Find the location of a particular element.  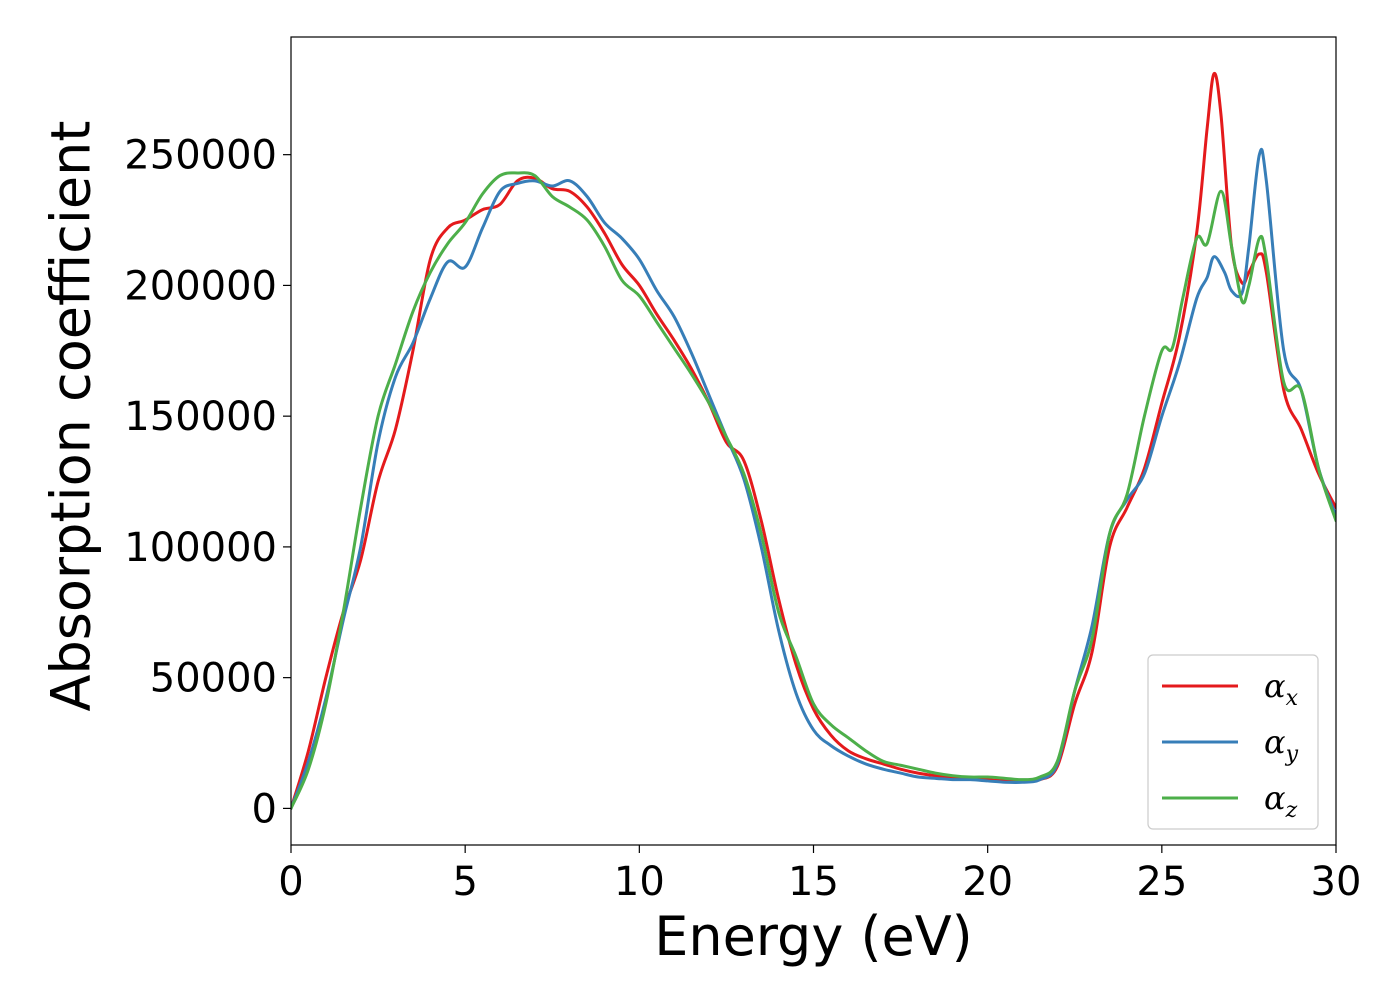

y-tick-label: 50000 is located at coordinates (213, 679).